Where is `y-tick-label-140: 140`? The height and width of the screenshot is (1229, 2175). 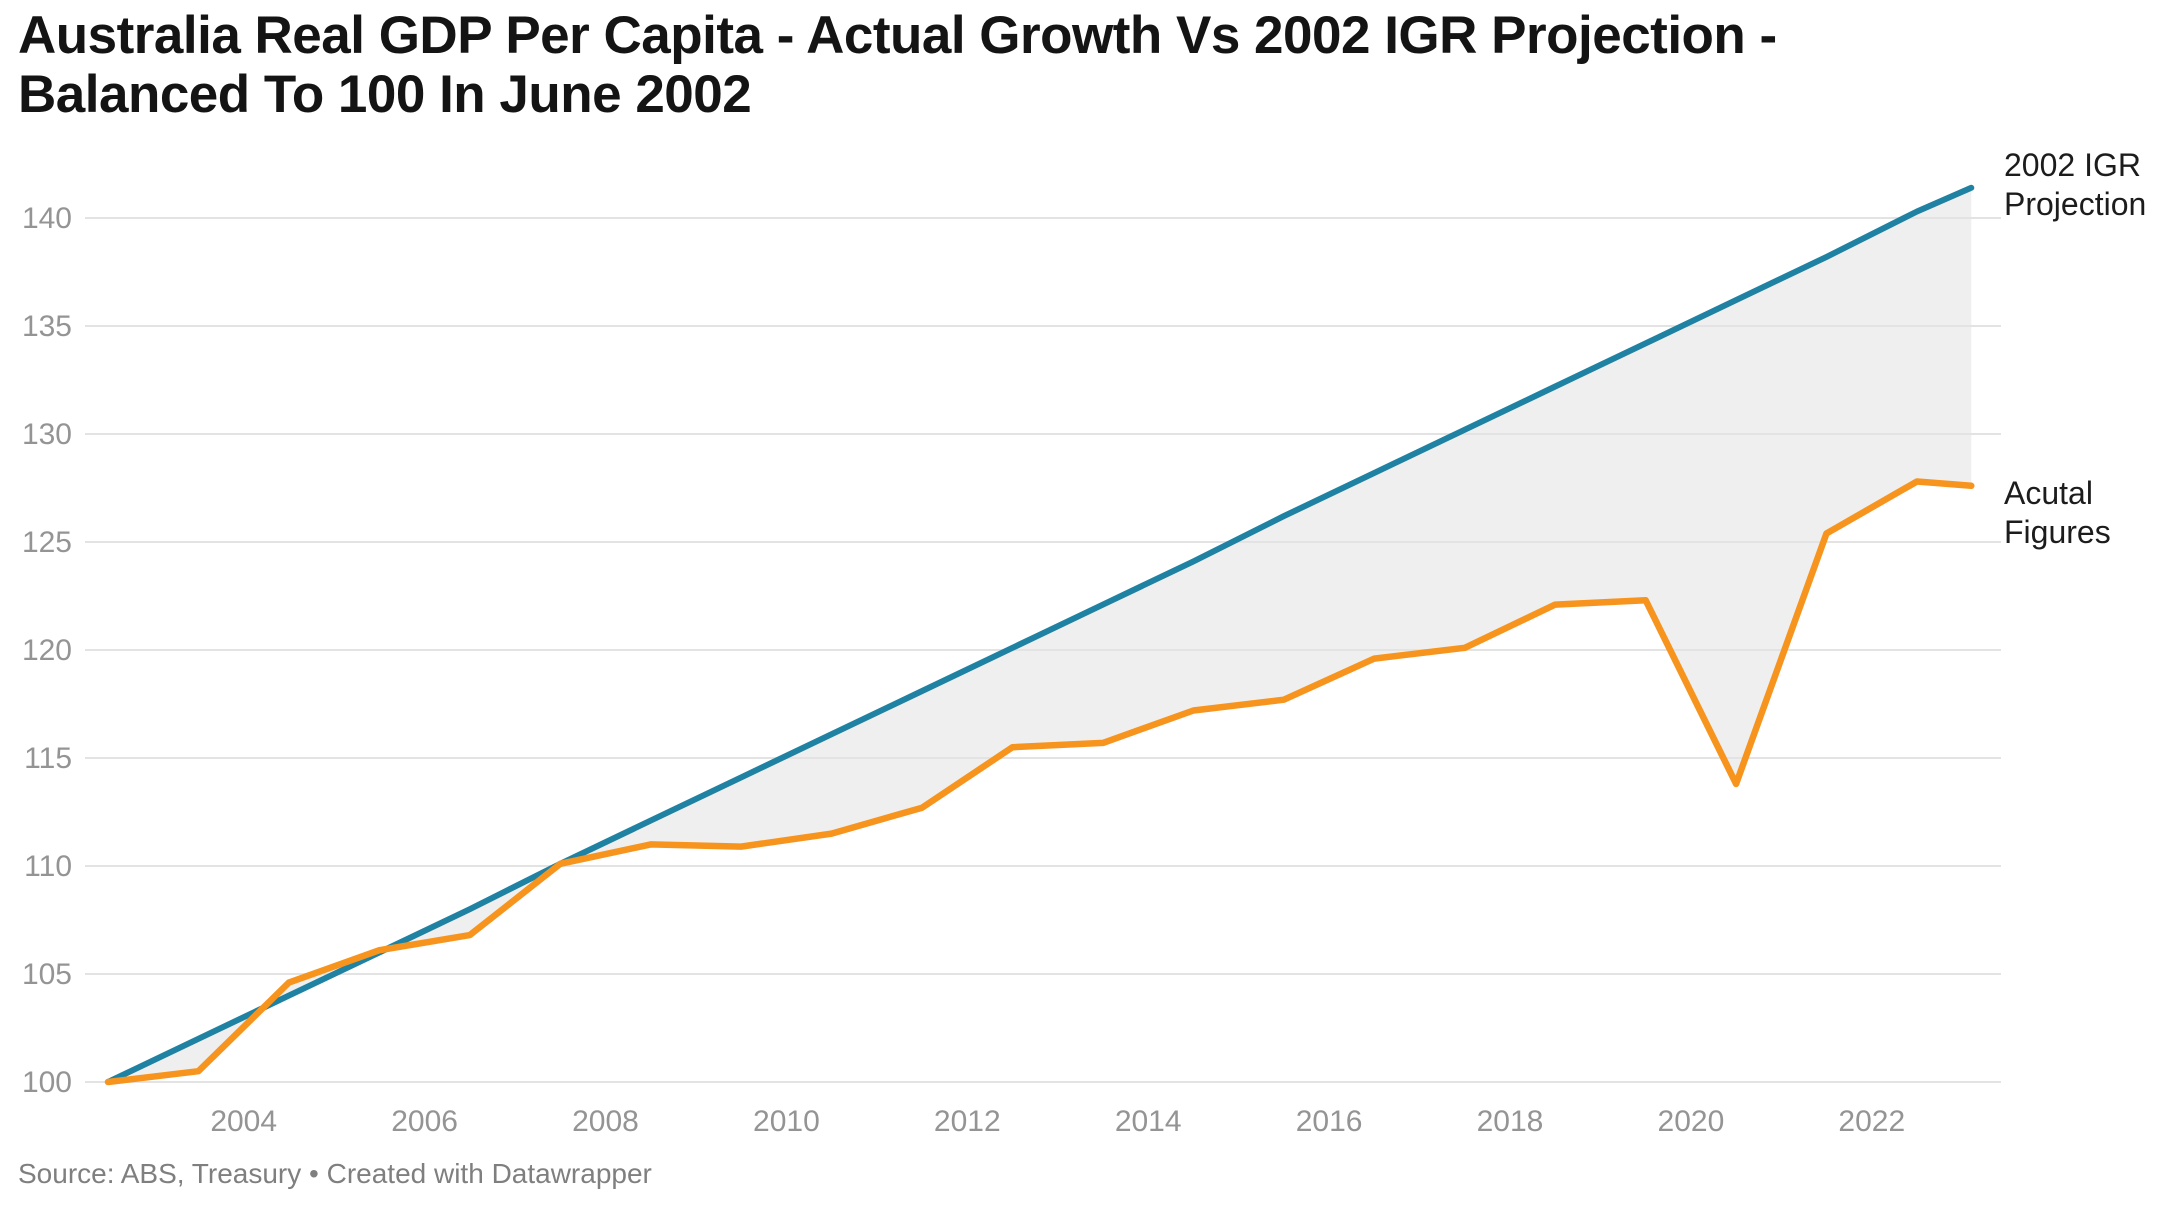 y-tick-label-140: 140 is located at coordinates (47, 218).